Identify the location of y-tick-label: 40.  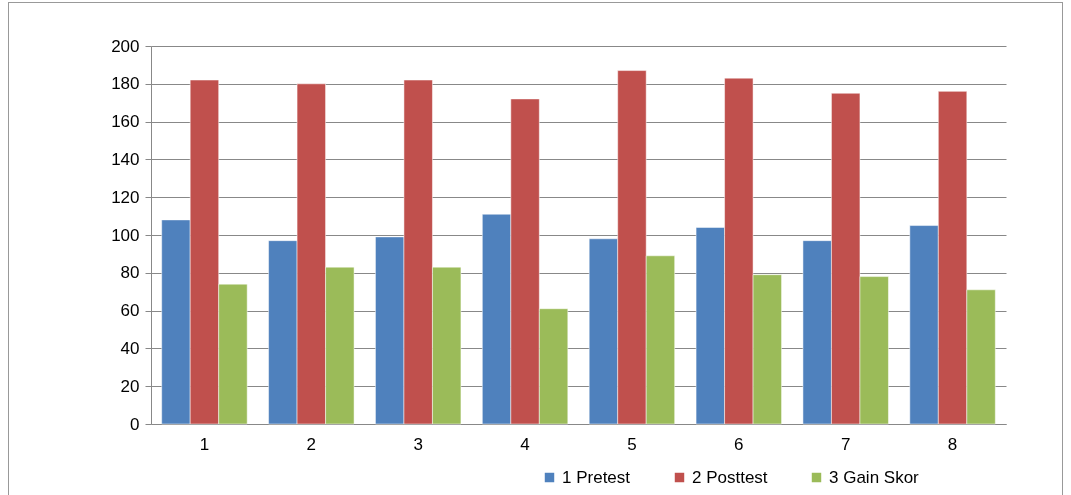
(130, 348).